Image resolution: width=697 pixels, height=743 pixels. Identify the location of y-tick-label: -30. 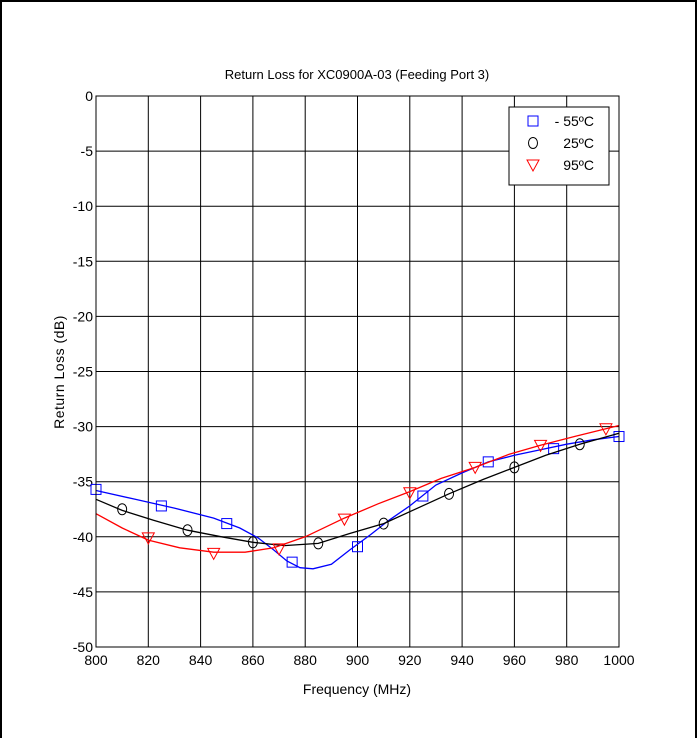
(83, 427).